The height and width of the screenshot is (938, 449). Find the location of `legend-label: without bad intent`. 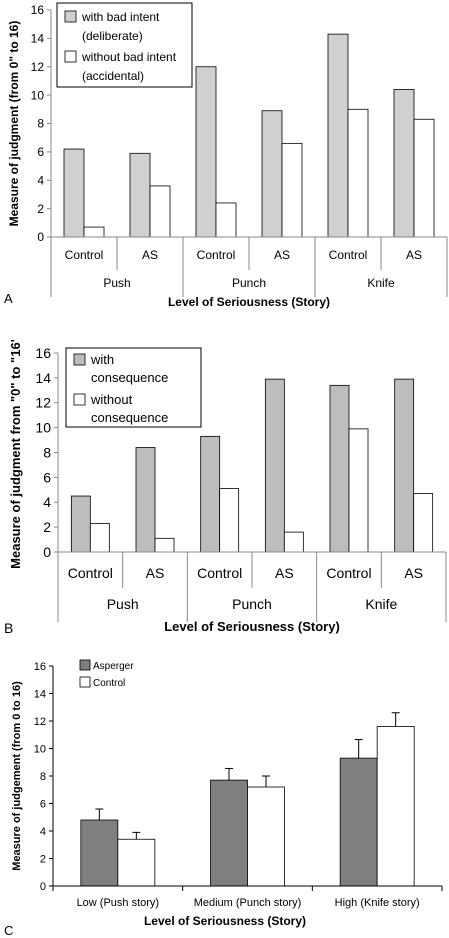

legend-label: without bad intent is located at coordinates (129, 57).